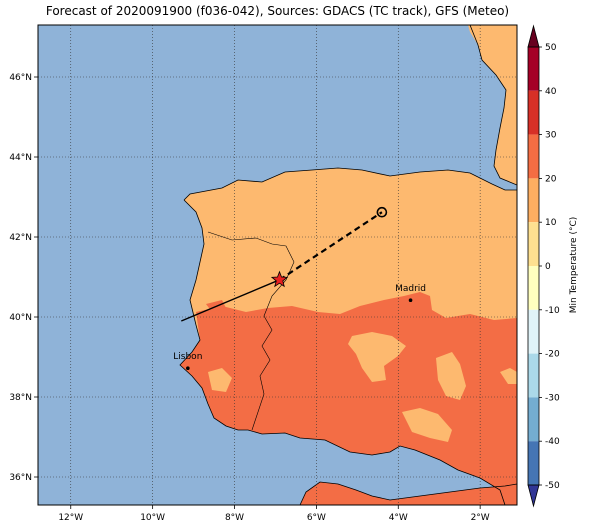  I want to click on colorbar-tick-label: -20, so click(552, 355).